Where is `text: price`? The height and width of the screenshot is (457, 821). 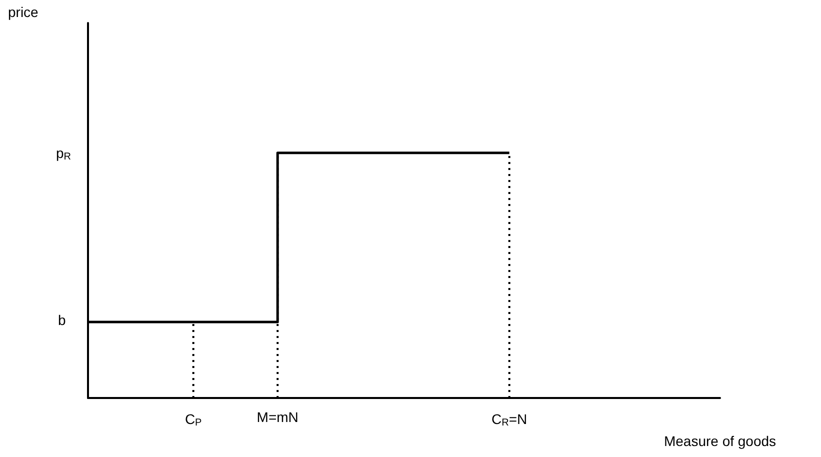
text: price is located at coordinates (23, 12).